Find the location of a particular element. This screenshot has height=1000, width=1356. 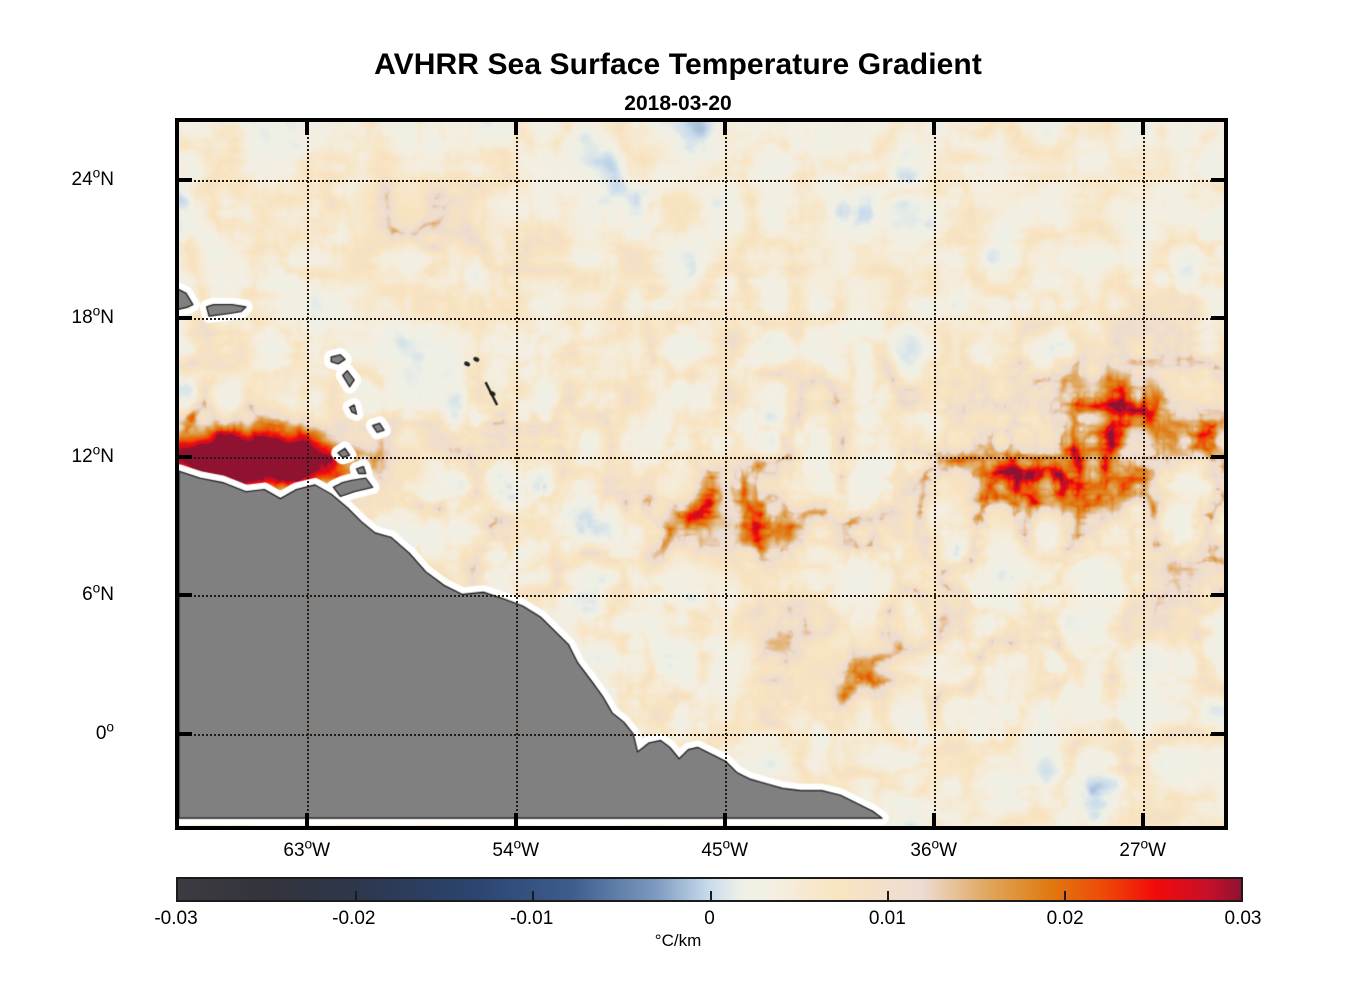

x-axis-label: 36oW is located at coordinates (934, 848).